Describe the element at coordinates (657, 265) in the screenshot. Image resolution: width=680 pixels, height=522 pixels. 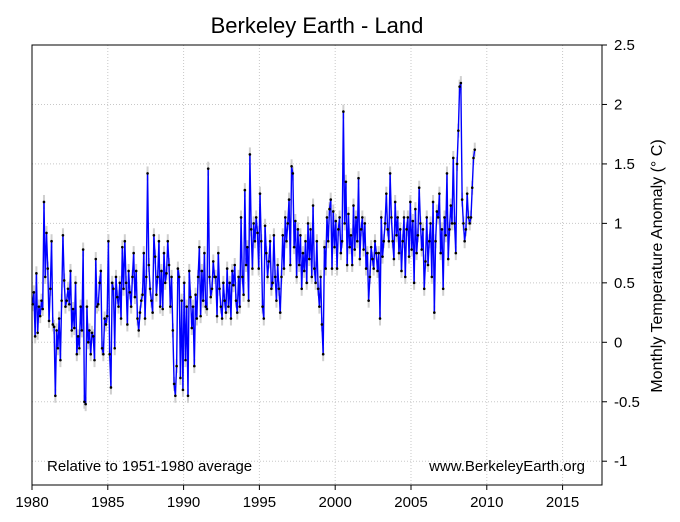
I see `y-axis-label: Monthly Temperature Anomaly (° C)` at that location.